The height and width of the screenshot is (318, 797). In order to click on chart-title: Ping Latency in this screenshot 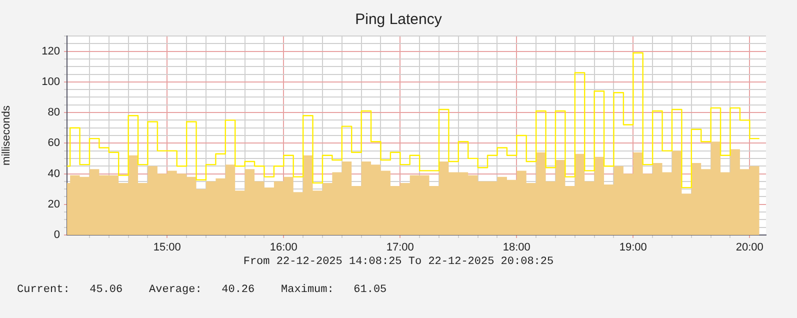, I will do `click(398, 19)`.